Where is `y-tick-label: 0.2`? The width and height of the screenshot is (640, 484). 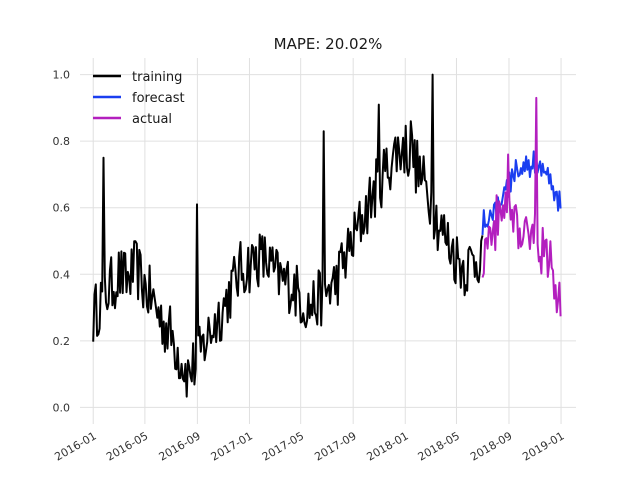
y-tick-label: 0.2 is located at coordinates (62, 341).